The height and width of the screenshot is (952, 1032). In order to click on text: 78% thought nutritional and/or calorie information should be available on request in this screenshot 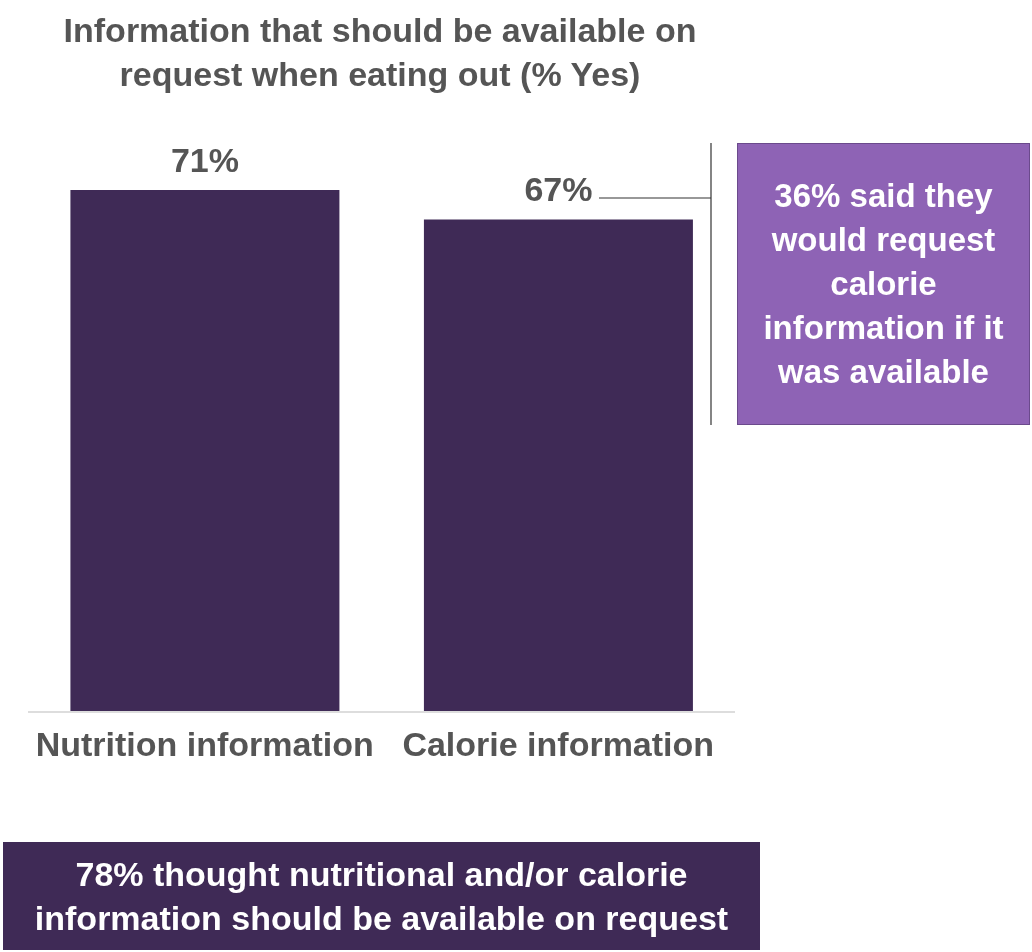, I will do `click(381, 896)`.